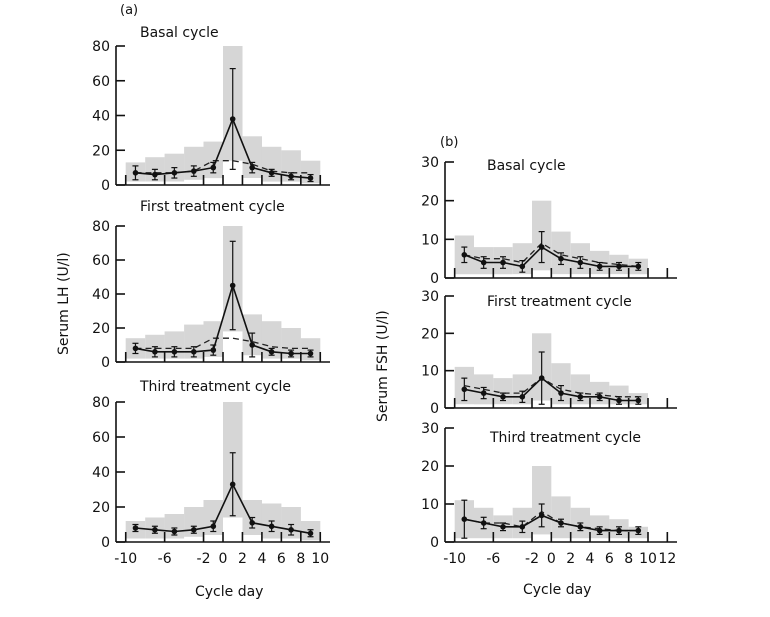 The image size is (770, 617). I want to click on lh-x-axis-title: Cycle day, so click(229, 592).